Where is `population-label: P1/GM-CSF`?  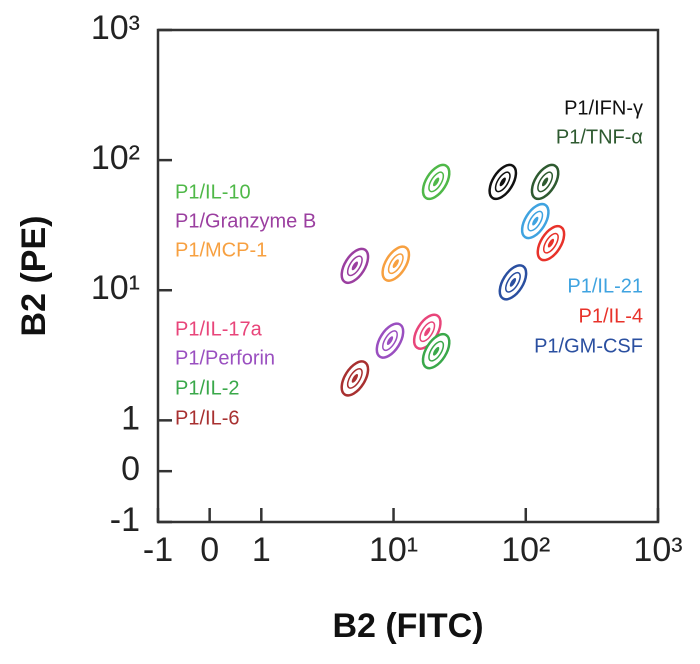 population-label: P1/GM-CSF is located at coordinates (588, 346).